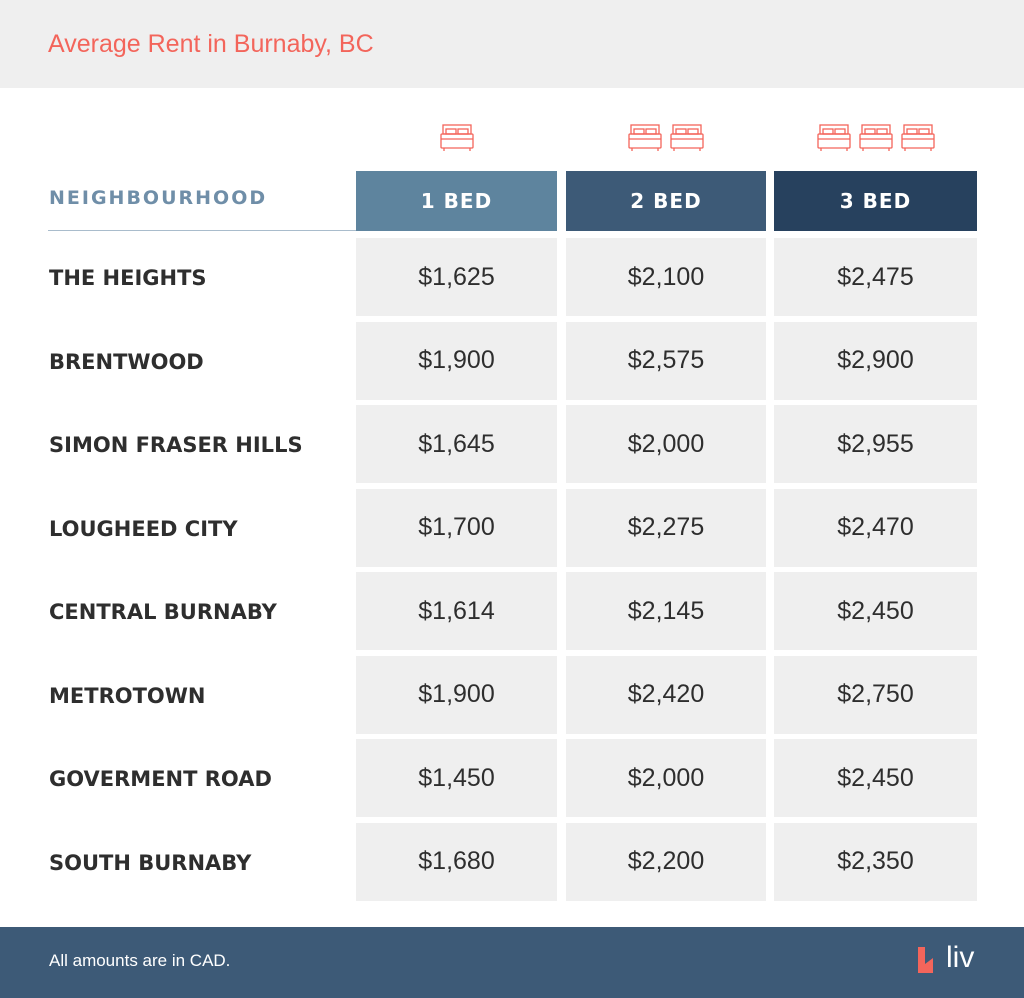 The width and height of the screenshot is (1024, 998). I want to click on column-header: 2 BED, so click(666, 201).